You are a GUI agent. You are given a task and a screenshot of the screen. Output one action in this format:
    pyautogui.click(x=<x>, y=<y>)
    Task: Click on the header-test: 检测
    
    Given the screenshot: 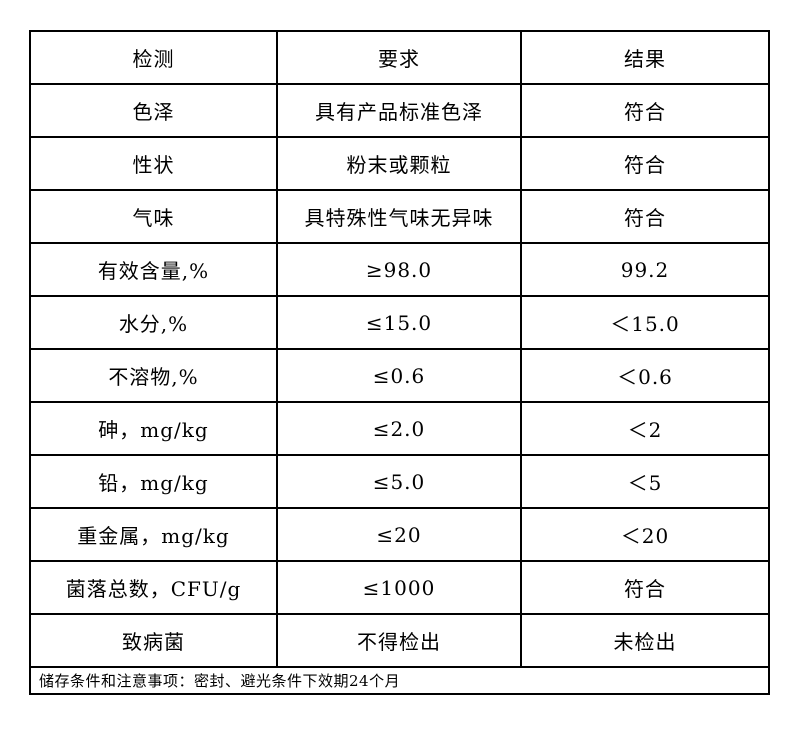 What is the action you would take?
    pyautogui.click(x=153, y=57)
    